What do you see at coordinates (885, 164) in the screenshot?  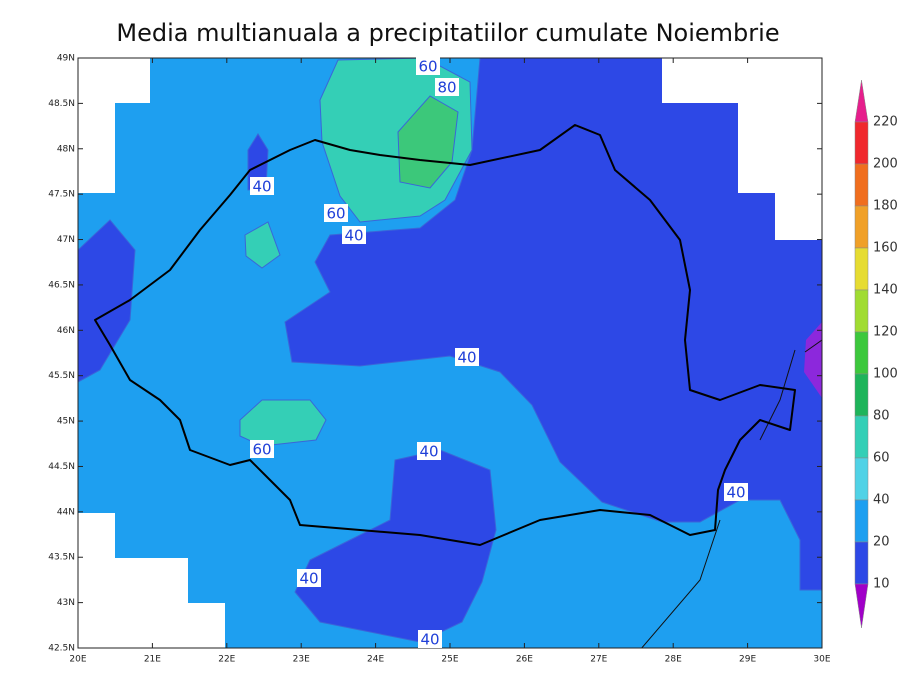 I see `colorbar-label: 200` at bounding box center [885, 164].